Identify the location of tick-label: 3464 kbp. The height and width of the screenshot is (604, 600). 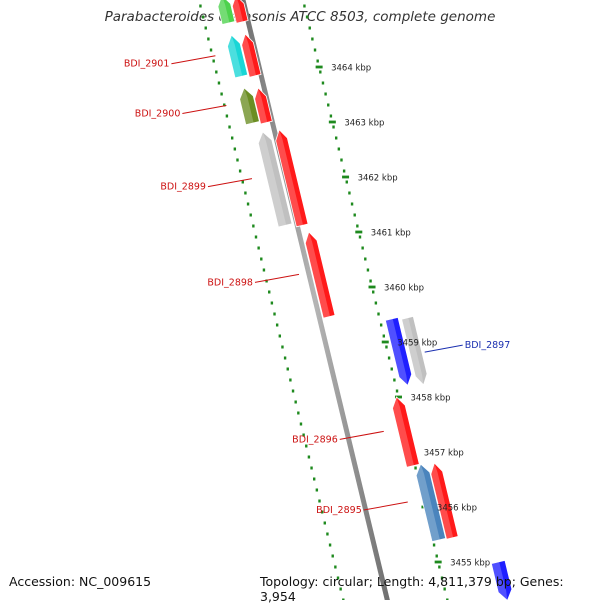
(351, 69).